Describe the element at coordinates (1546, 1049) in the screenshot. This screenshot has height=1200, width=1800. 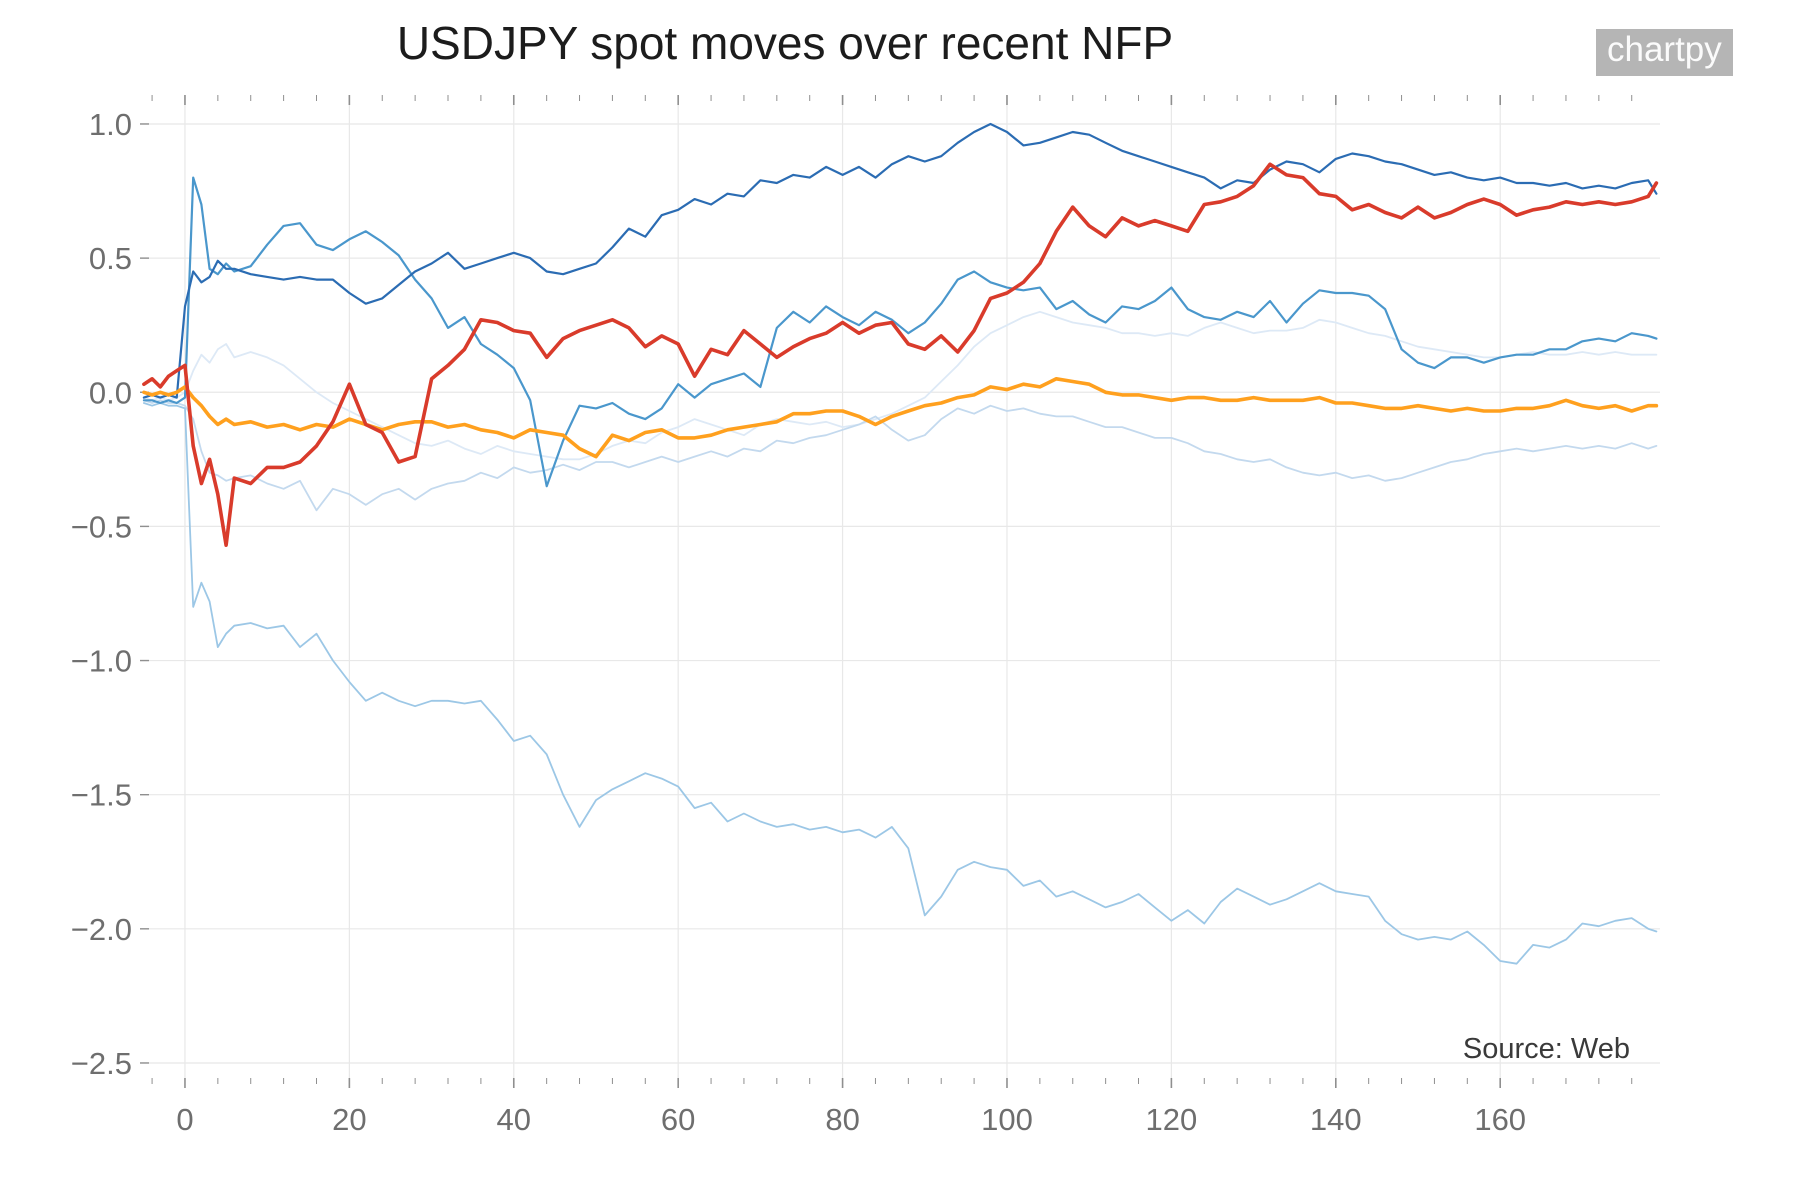
I see `source-label: Source: Web` at that location.